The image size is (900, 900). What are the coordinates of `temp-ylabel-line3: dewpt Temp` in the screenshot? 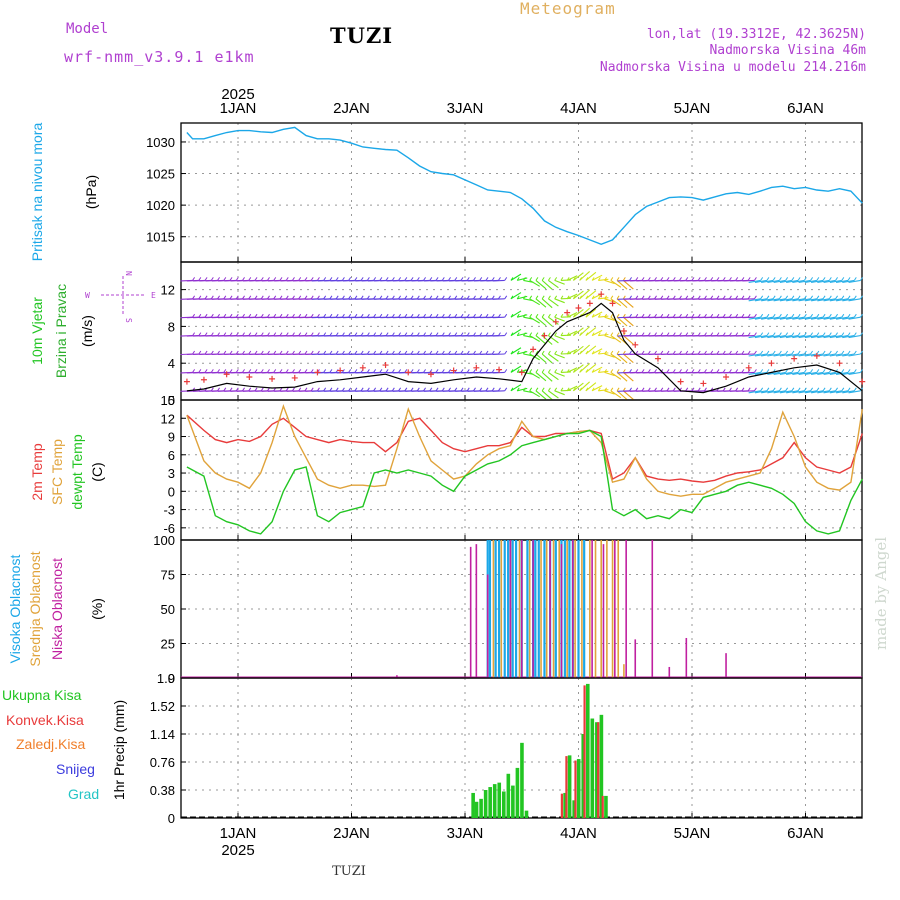 It's located at (77, 471).